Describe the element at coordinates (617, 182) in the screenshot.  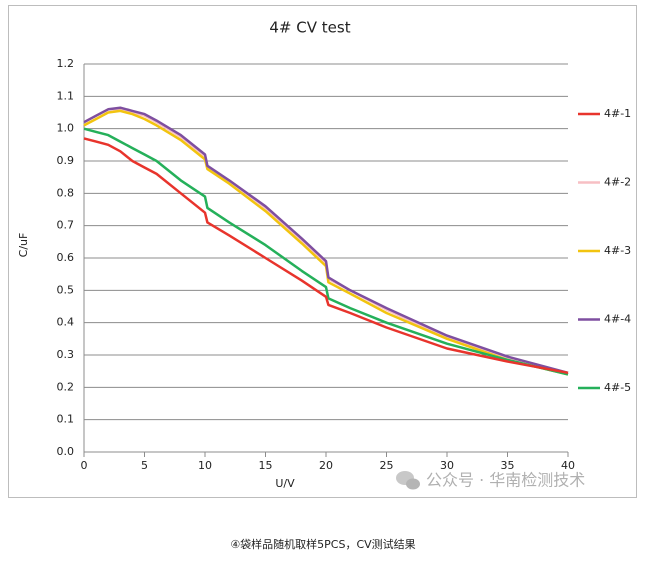
I see `legend-label: 4#-2` at that location.